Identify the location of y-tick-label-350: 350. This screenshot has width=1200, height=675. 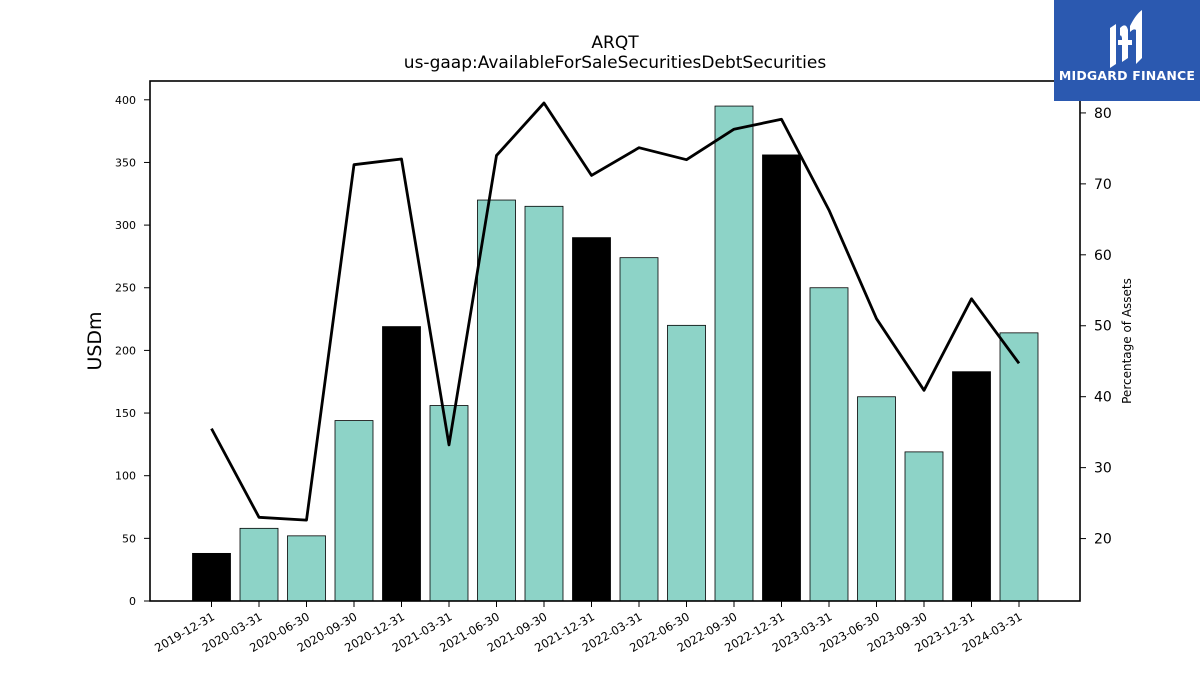
(125, 162).